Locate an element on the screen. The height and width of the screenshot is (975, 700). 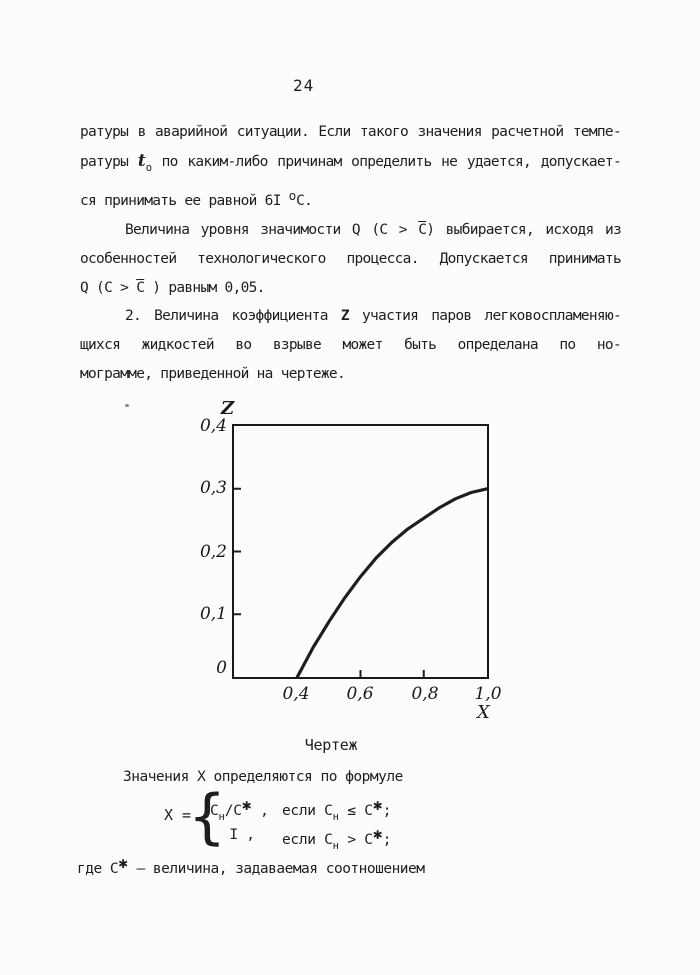
scan-speck is located at coordinates (127, 405).